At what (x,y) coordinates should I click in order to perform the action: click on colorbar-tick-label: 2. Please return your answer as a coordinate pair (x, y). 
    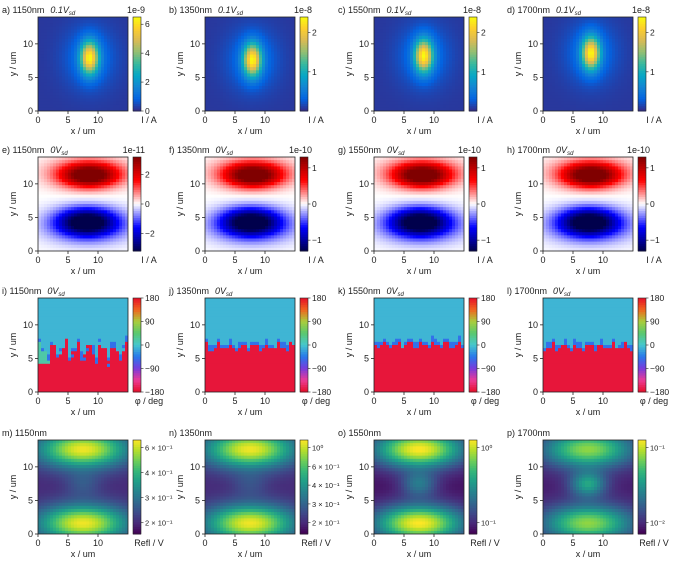
    Looking at the image, I should click on (652, 33).